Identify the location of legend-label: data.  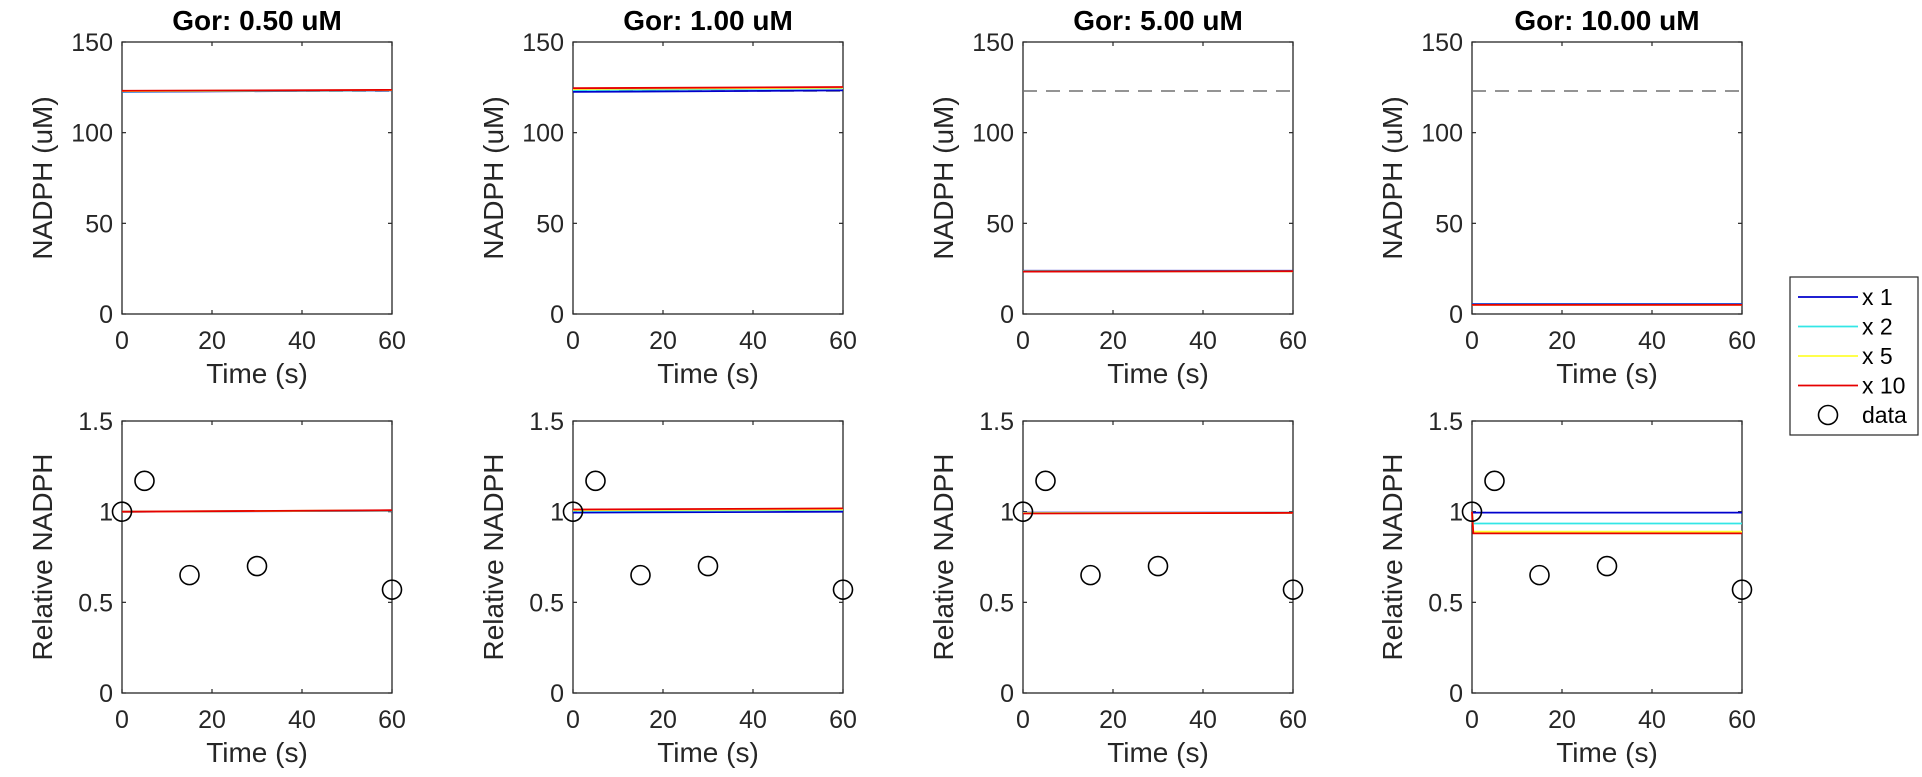
(1884, 415).